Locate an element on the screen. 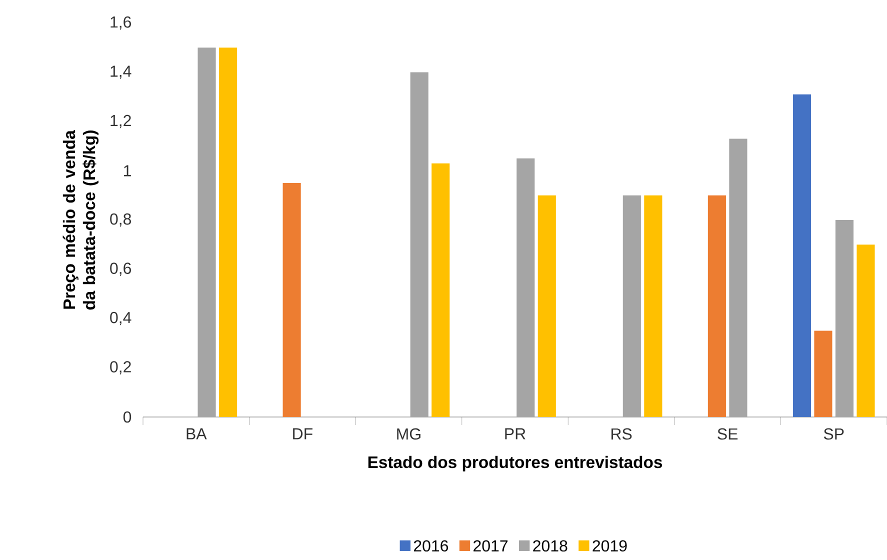 This screenshot has height=560, width=887. y-tick-label: 0,8 is located at coordinates (121, 220).